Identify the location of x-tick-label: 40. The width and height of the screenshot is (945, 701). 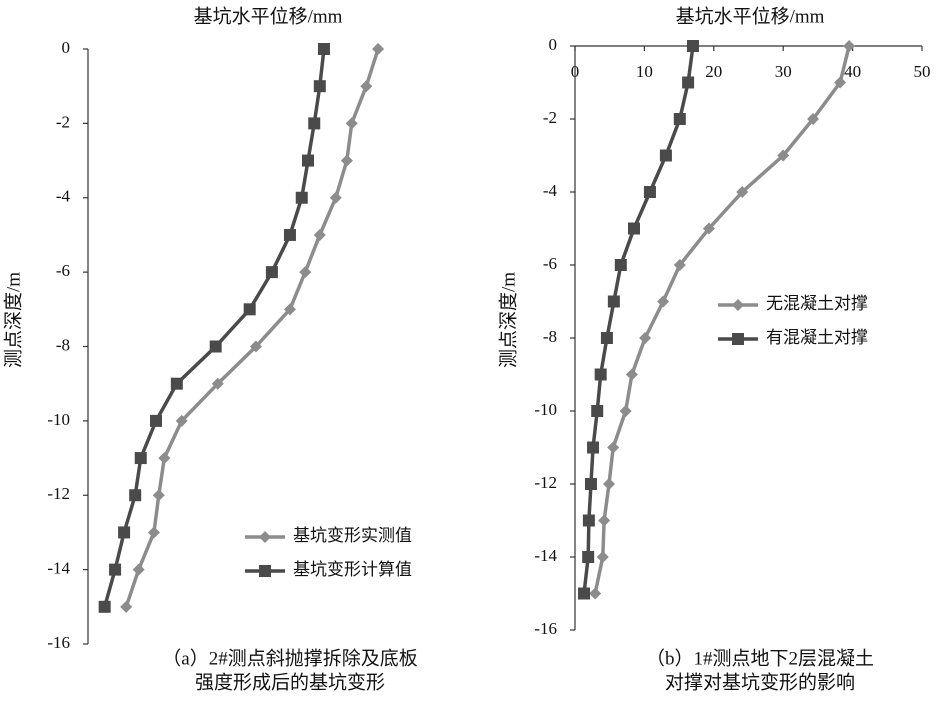
(852, 71).